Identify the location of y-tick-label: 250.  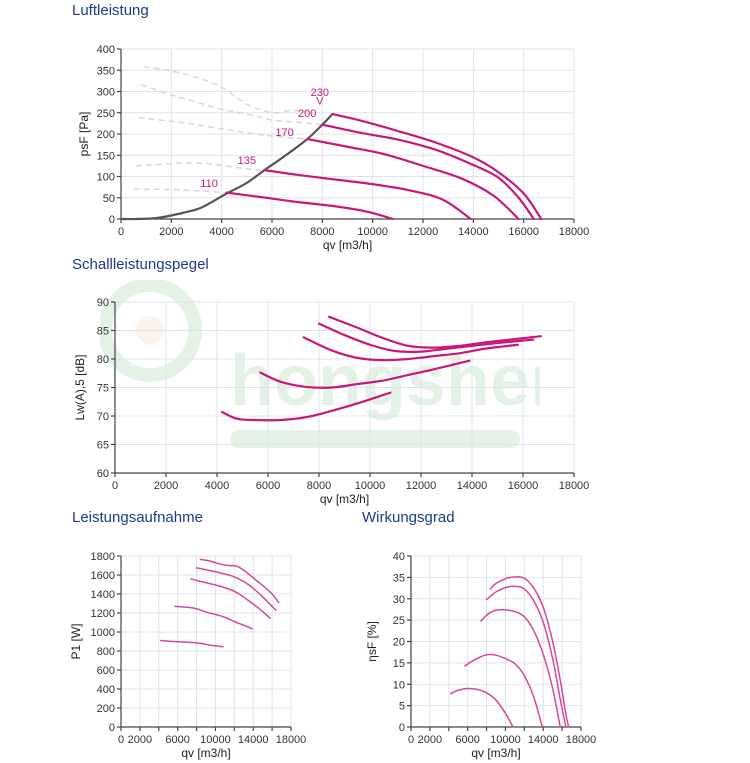
(106, 114).